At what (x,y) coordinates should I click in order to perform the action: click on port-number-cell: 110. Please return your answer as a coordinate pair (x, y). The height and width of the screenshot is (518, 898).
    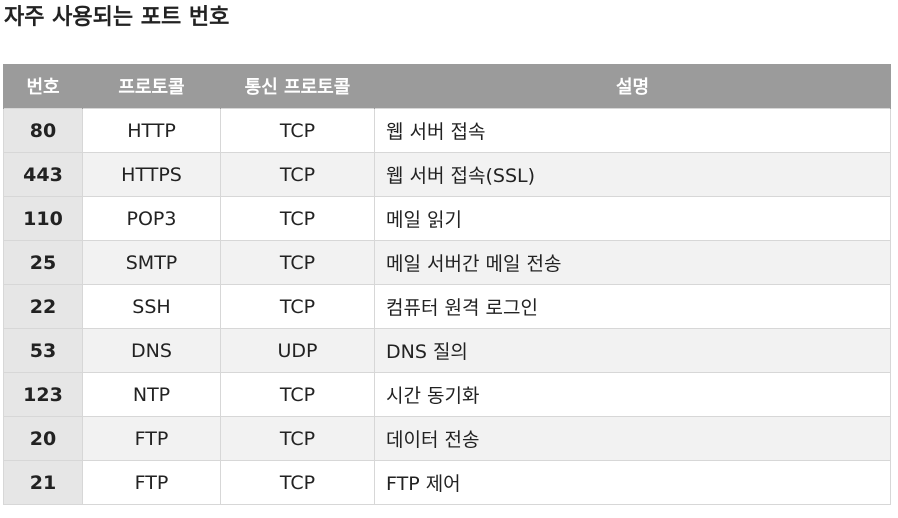
    Looking at the image, I should click on (43, 218).